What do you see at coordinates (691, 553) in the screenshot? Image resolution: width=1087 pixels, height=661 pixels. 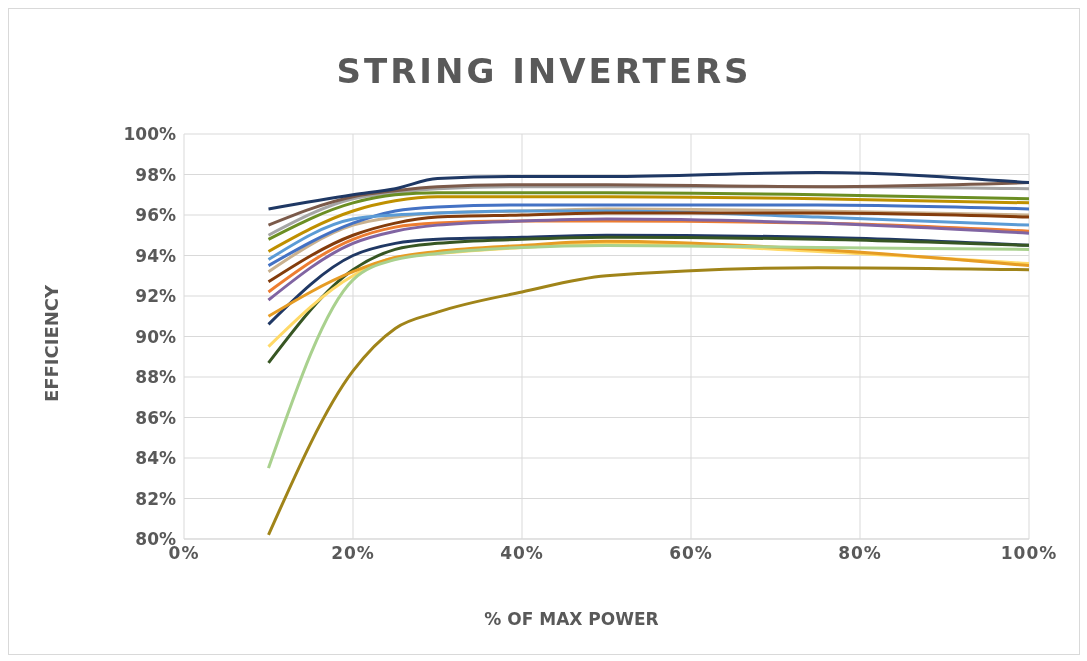 I see `x-tick-label: 60%` at bounding box center [691, 553].